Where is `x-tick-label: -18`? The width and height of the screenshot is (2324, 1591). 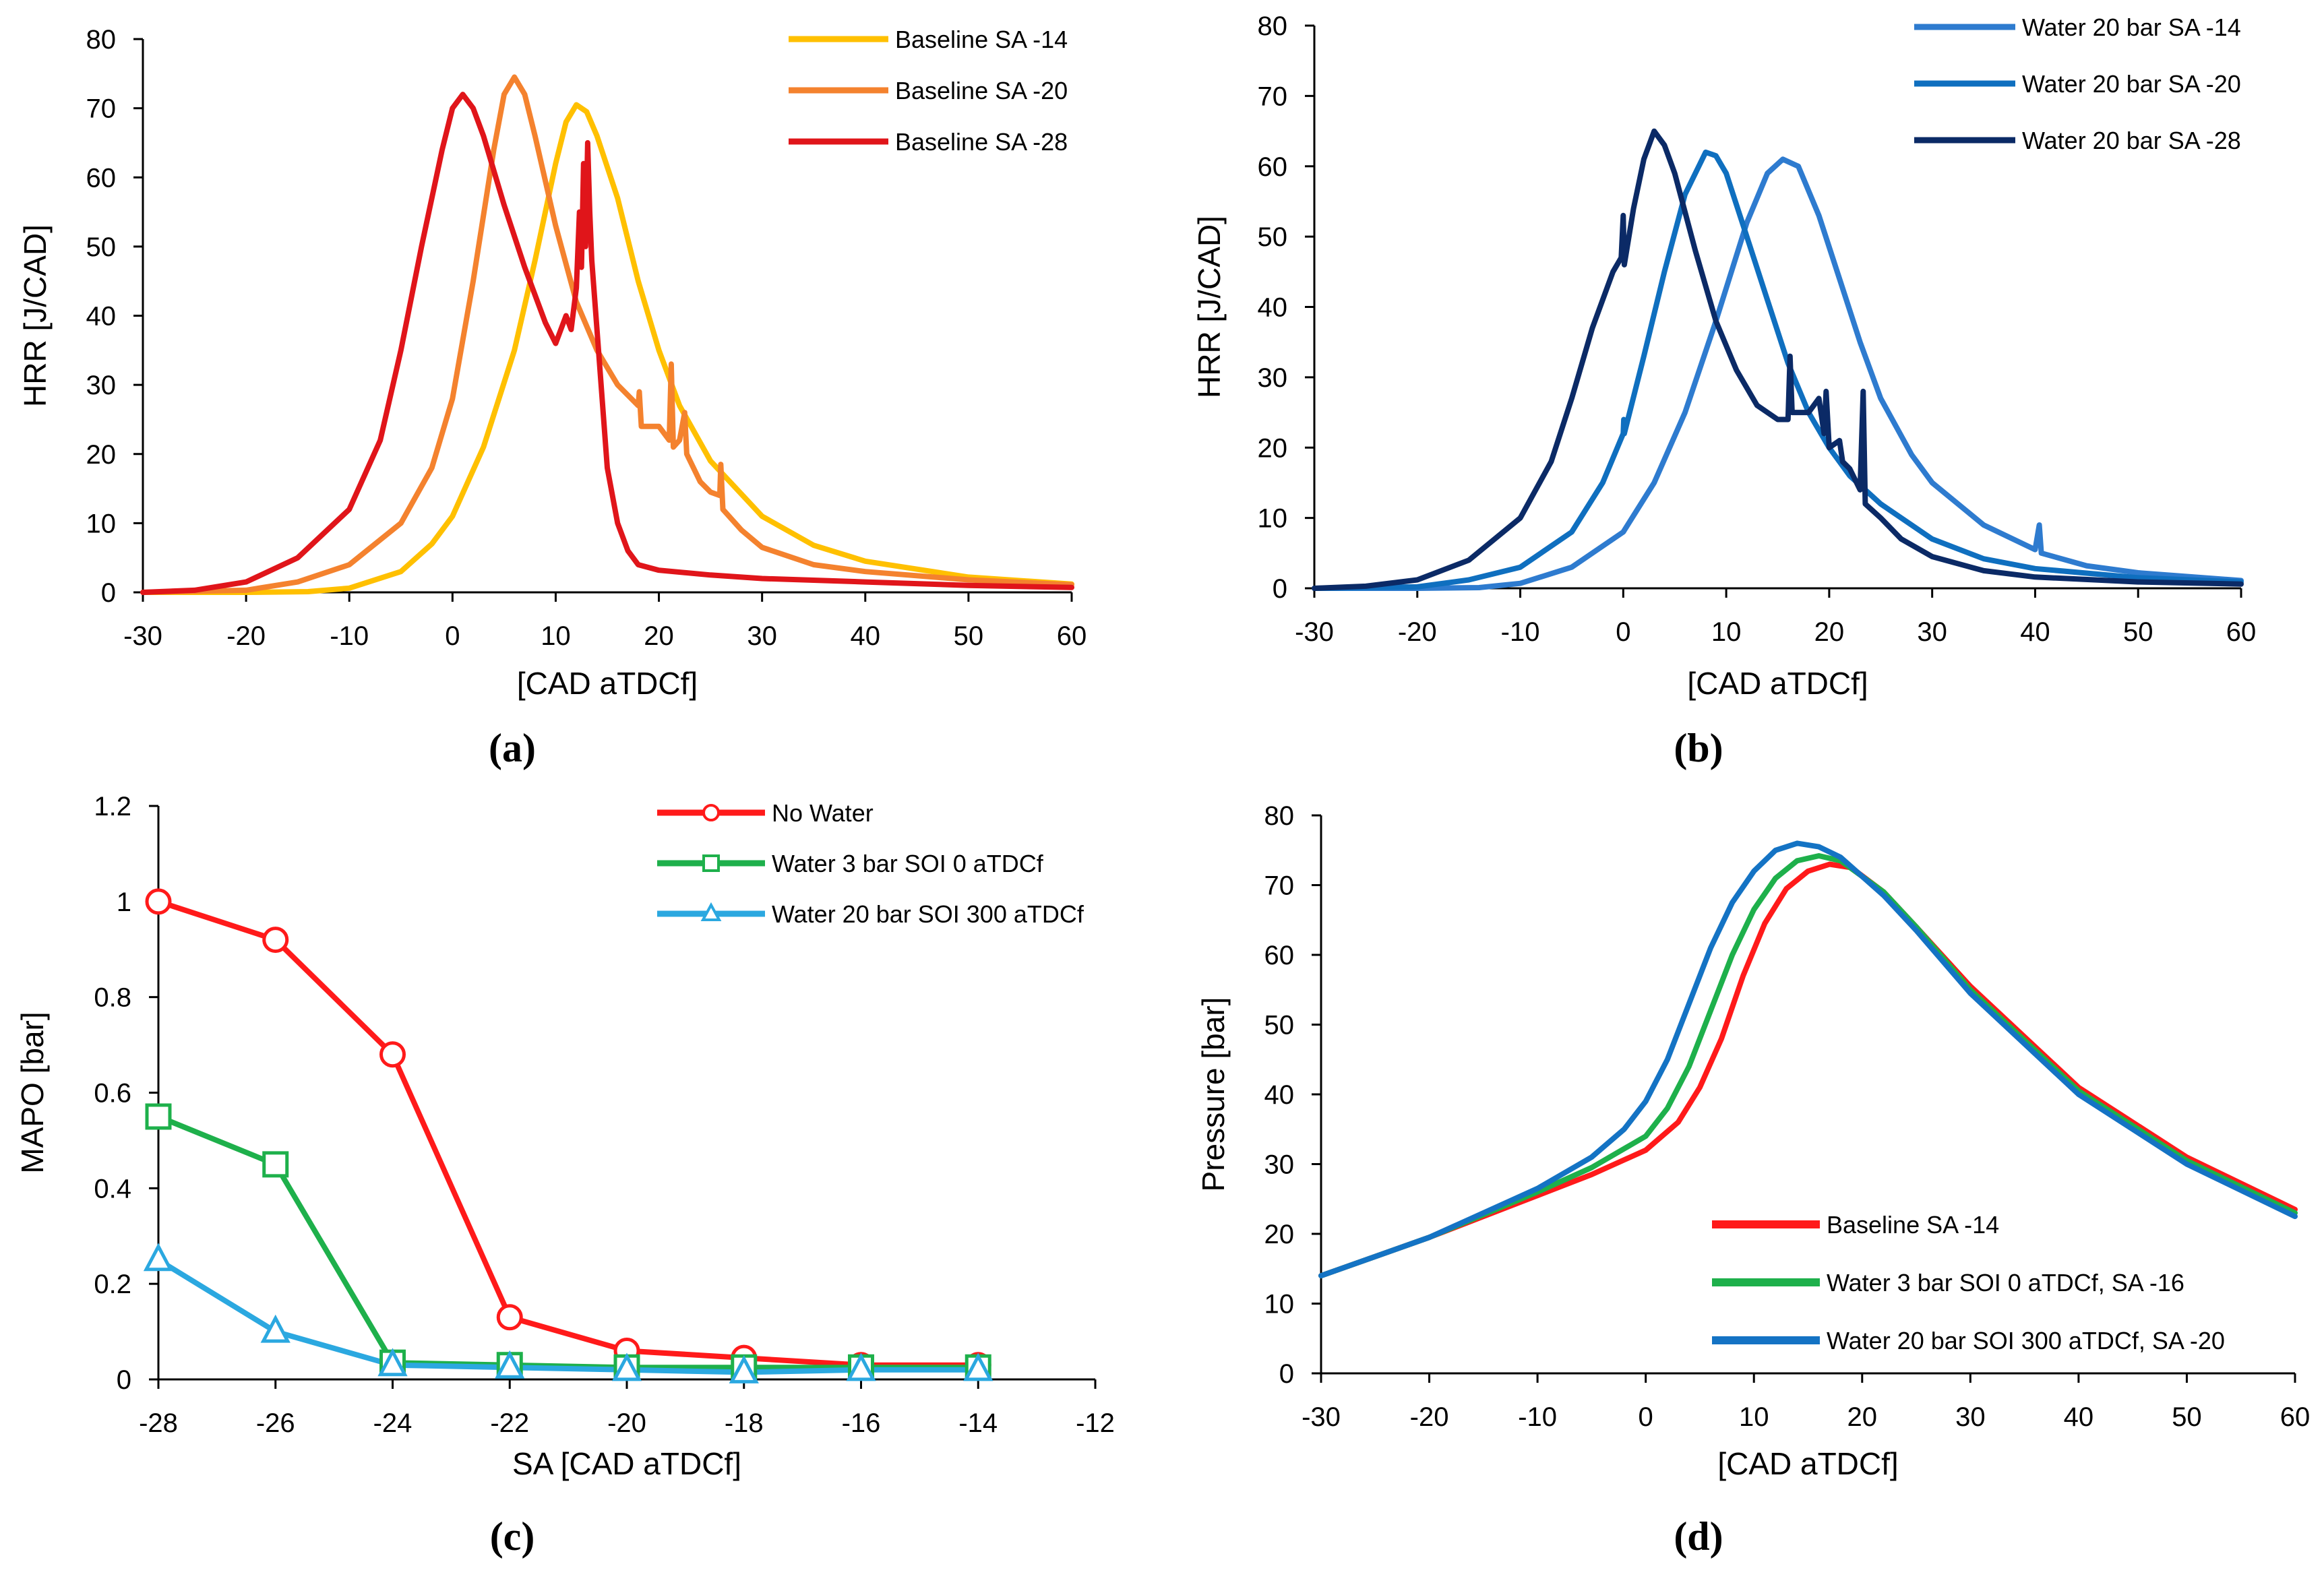 x-tick-label: -18 is located at coordinates (745, 1423).